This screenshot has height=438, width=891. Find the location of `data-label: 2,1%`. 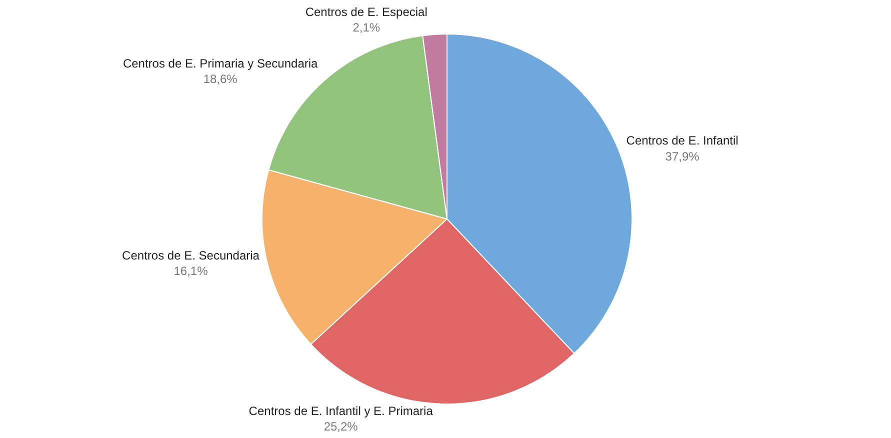

data-label: 2,1% is located at coordinates (366, 27).